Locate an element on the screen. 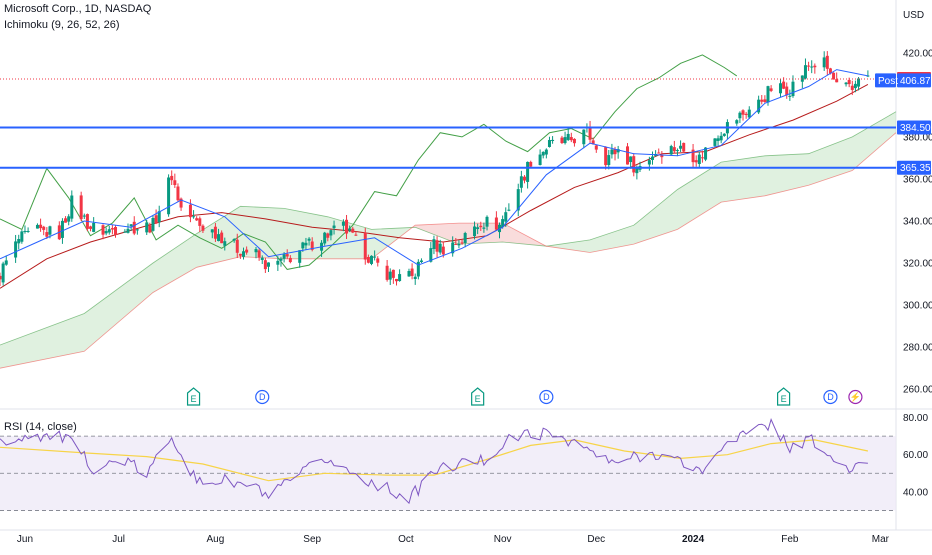 The image size is (932, 555). time-axis-label: Feb is located at coordinates (790, 539).